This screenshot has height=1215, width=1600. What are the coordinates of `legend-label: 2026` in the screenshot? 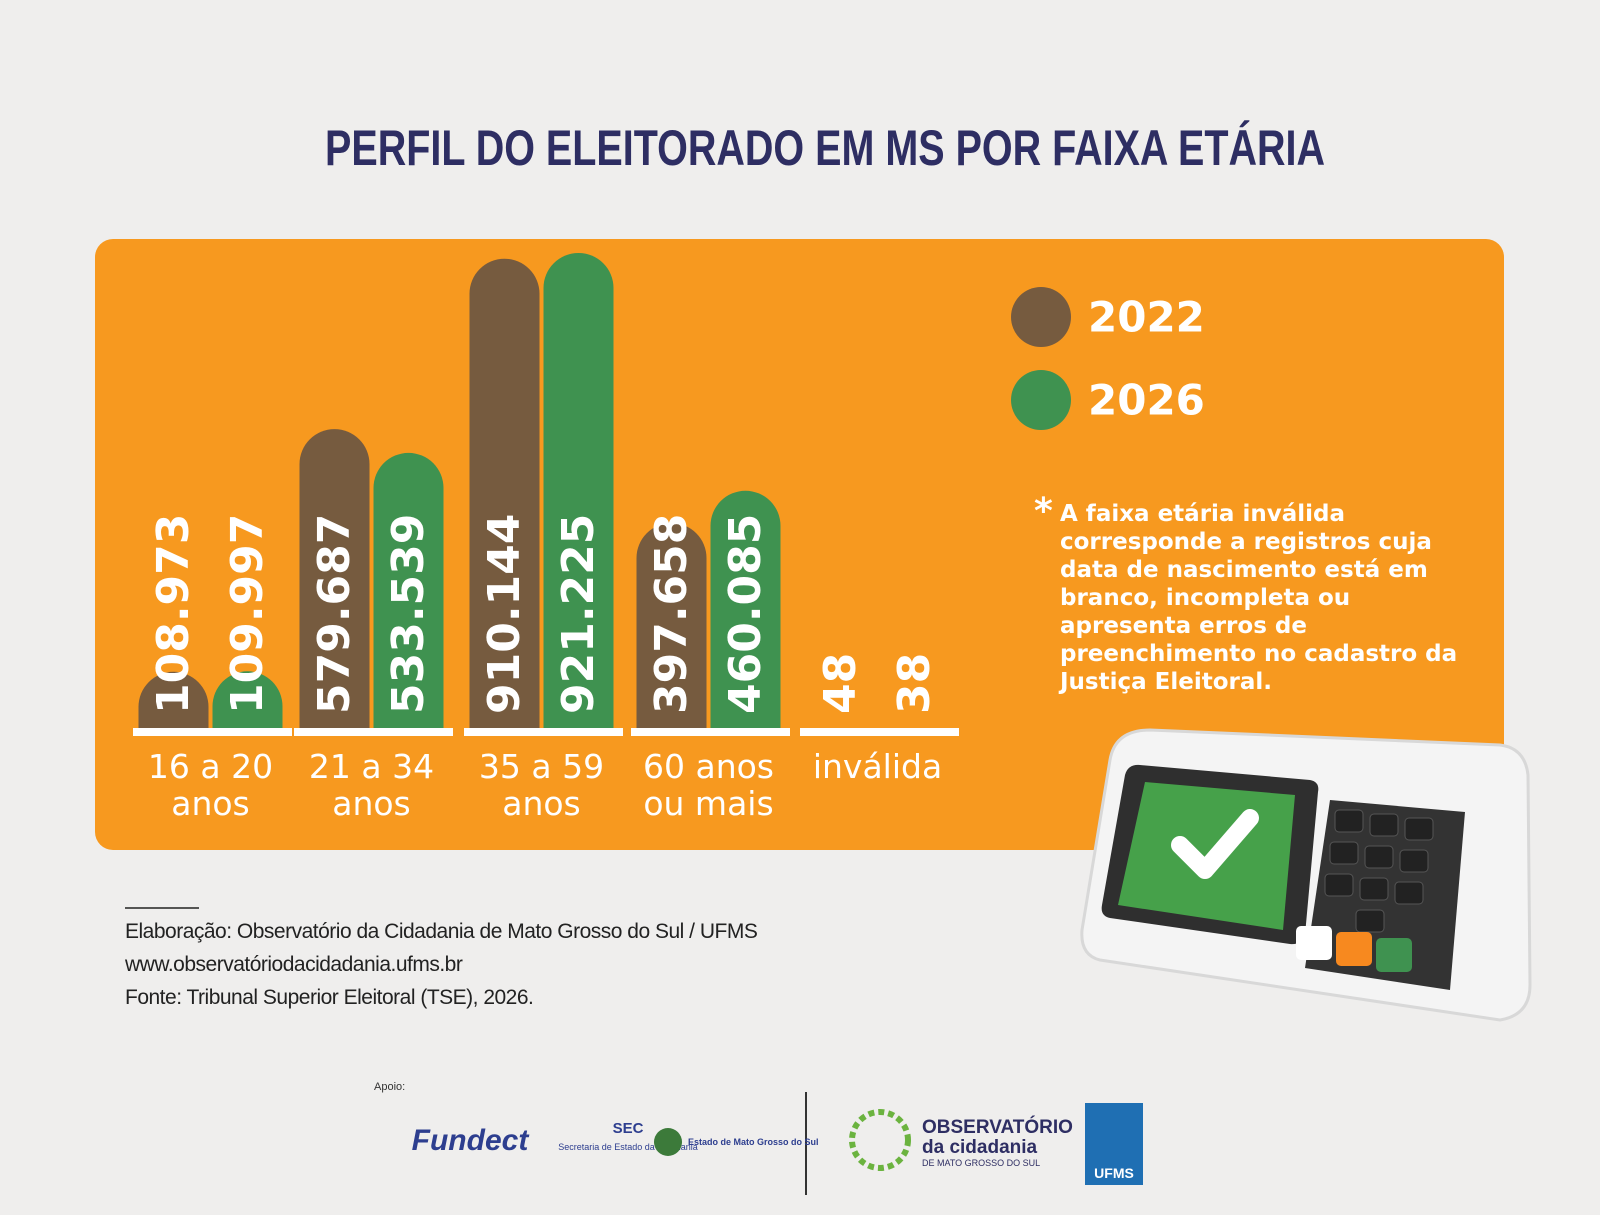 It's located at (1146, 400).